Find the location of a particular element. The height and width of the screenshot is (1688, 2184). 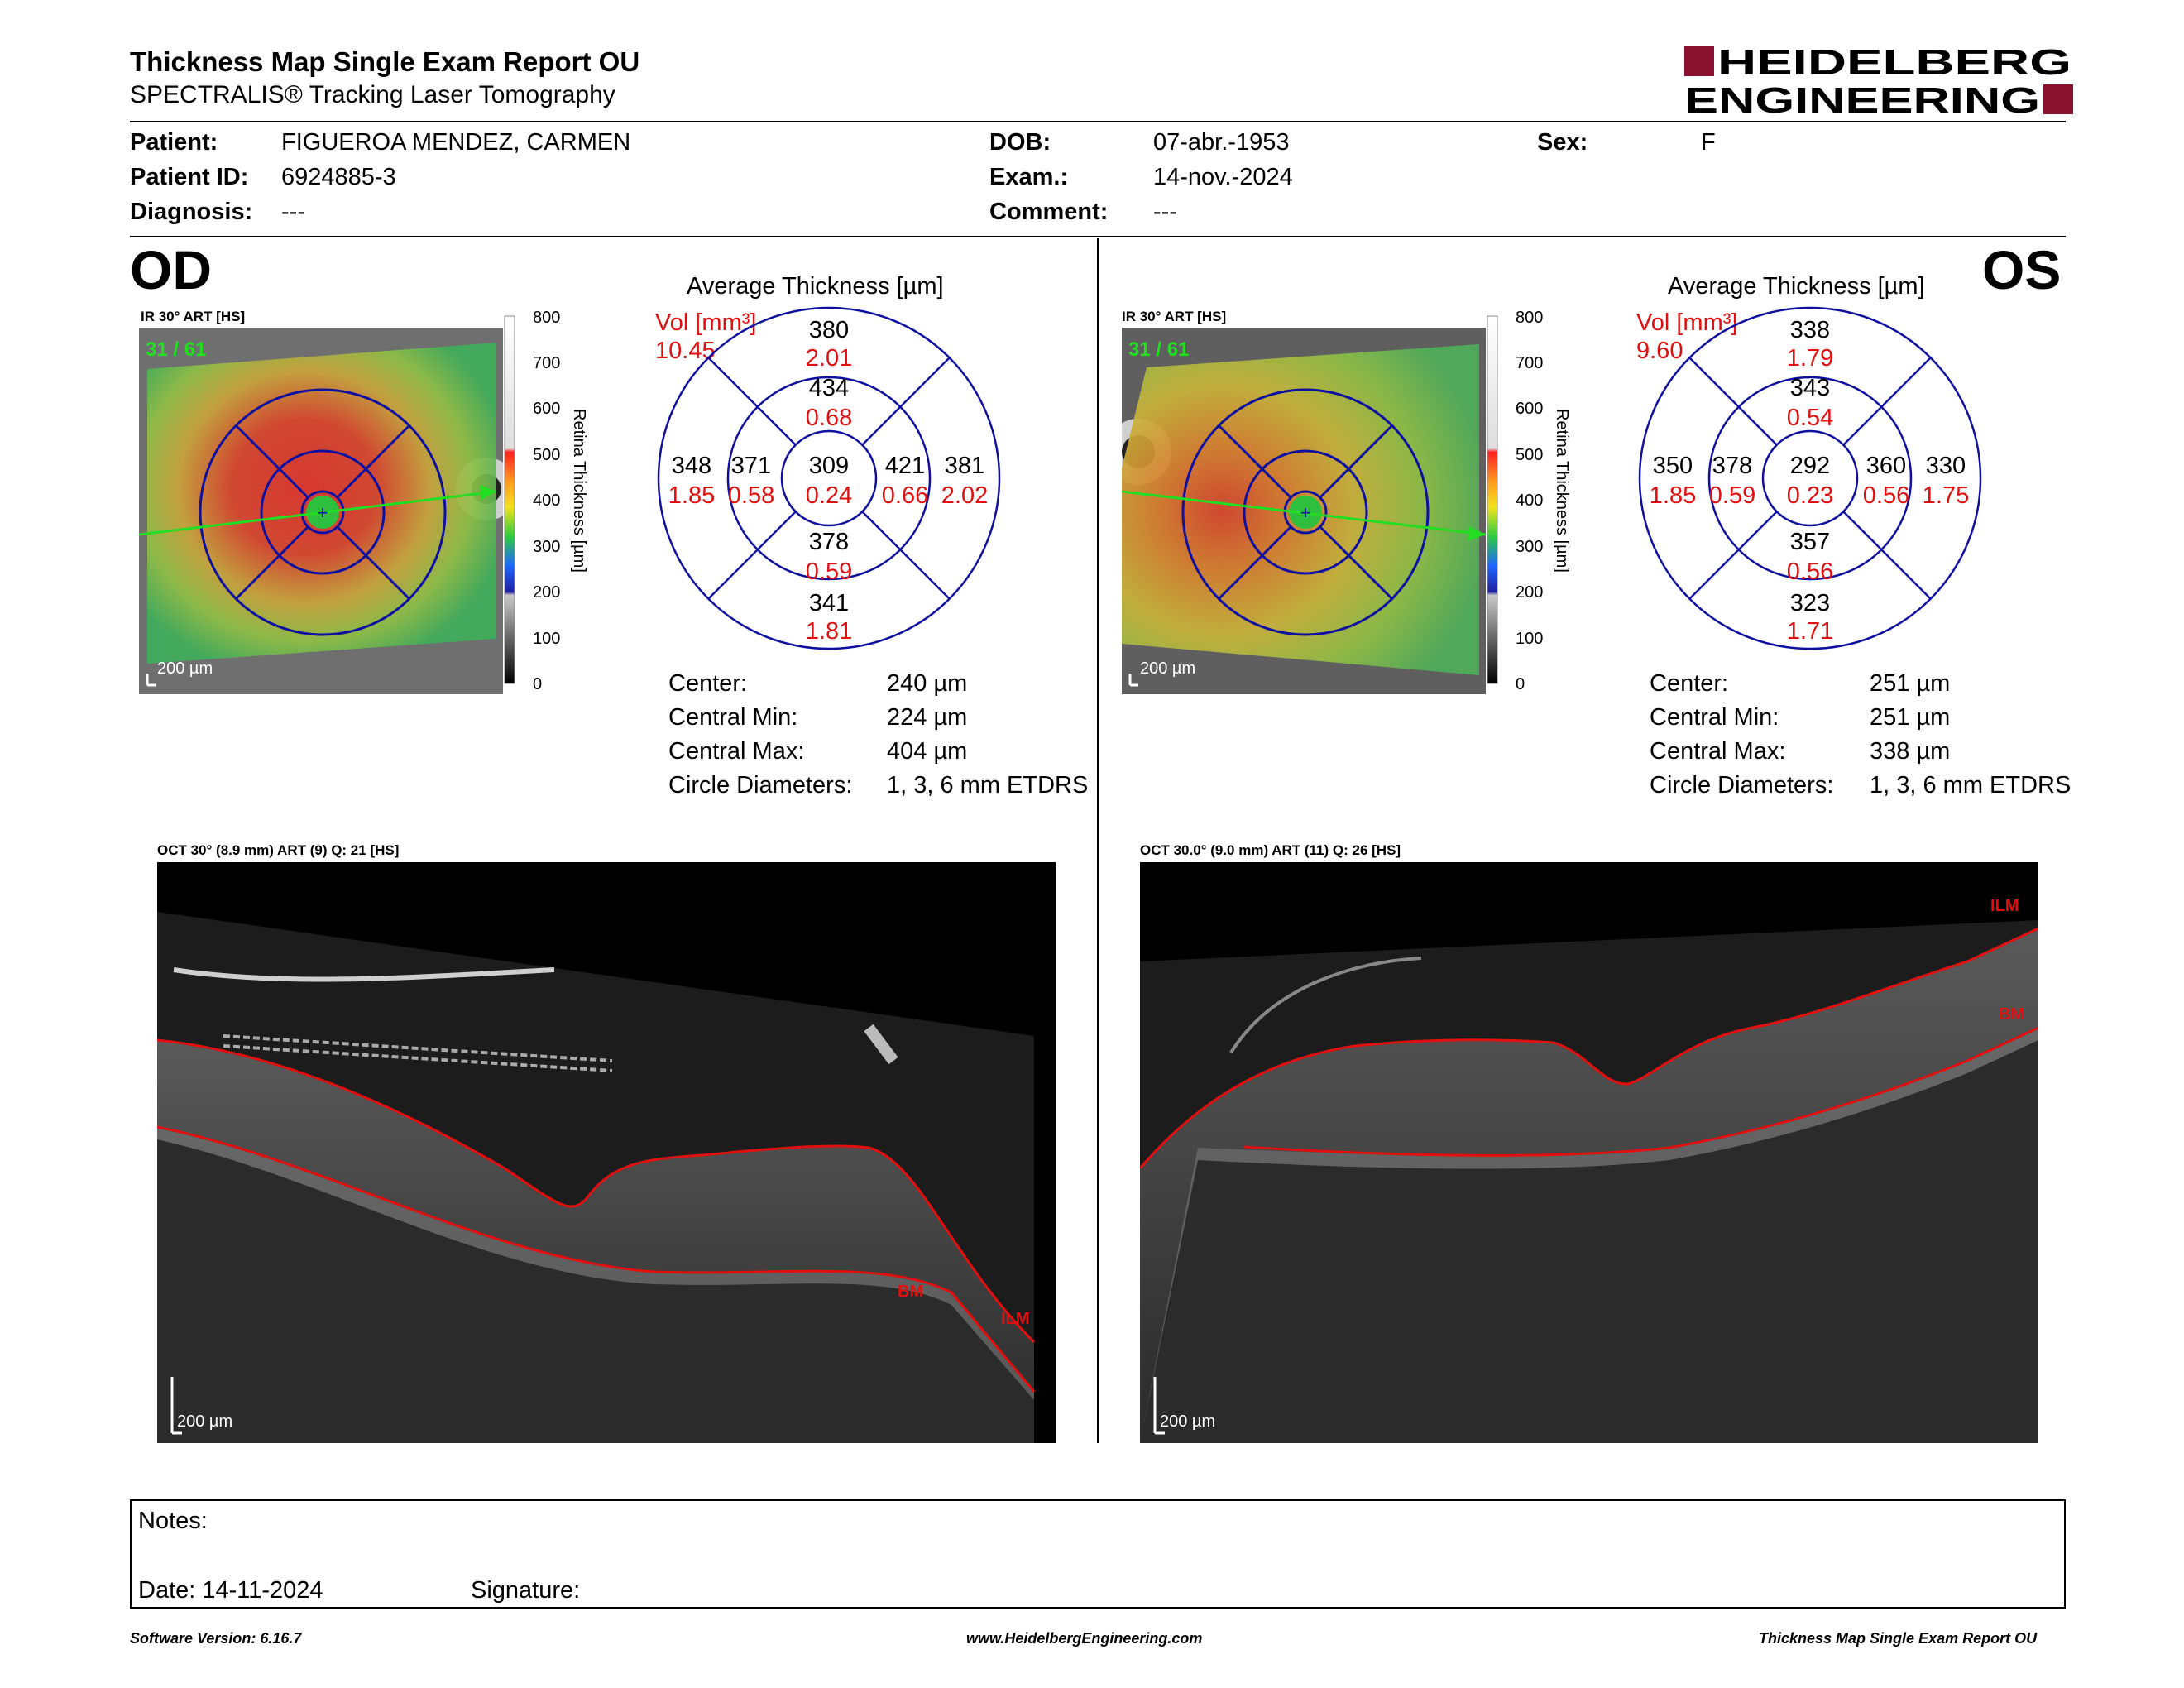

cb-tick: 500 is located at coordinates (1529, 455).